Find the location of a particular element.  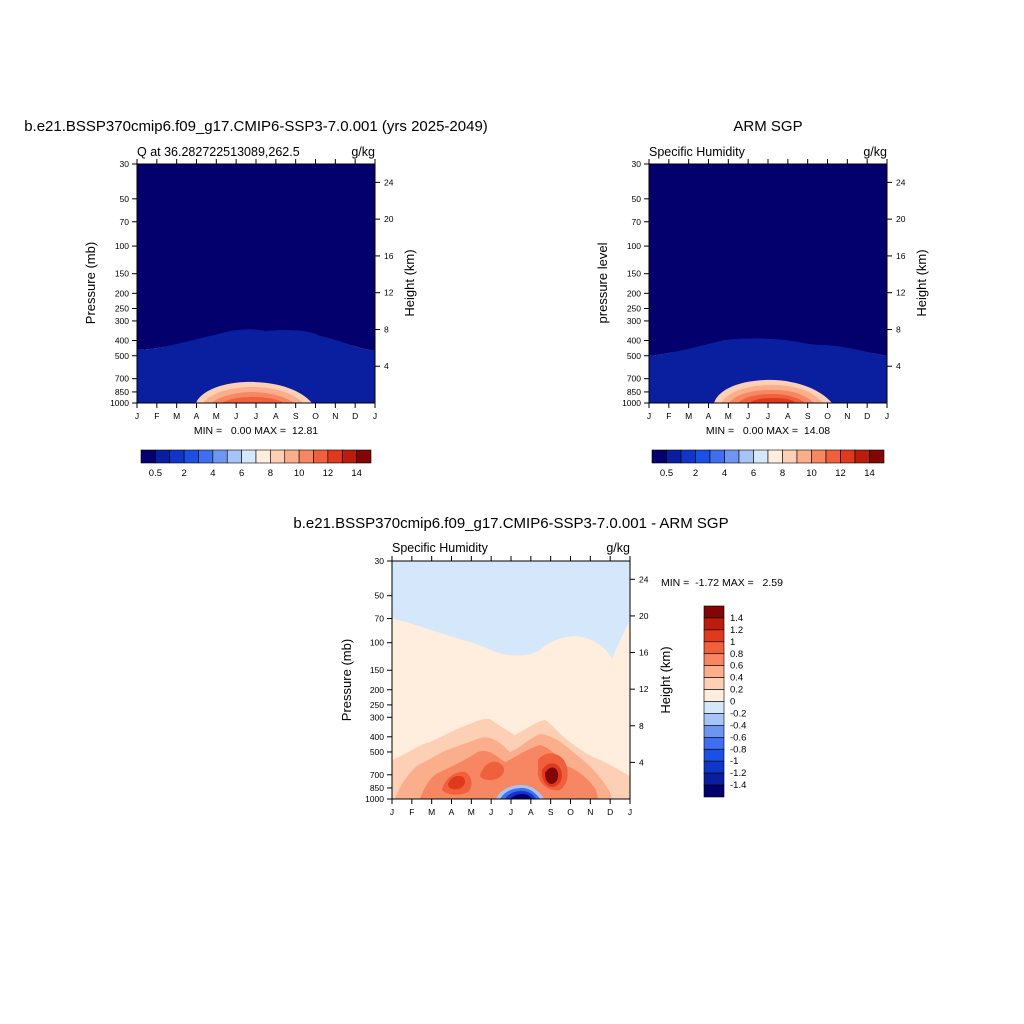

colorbar-tick-label: 0.8 is located at coordinates (736, 654).